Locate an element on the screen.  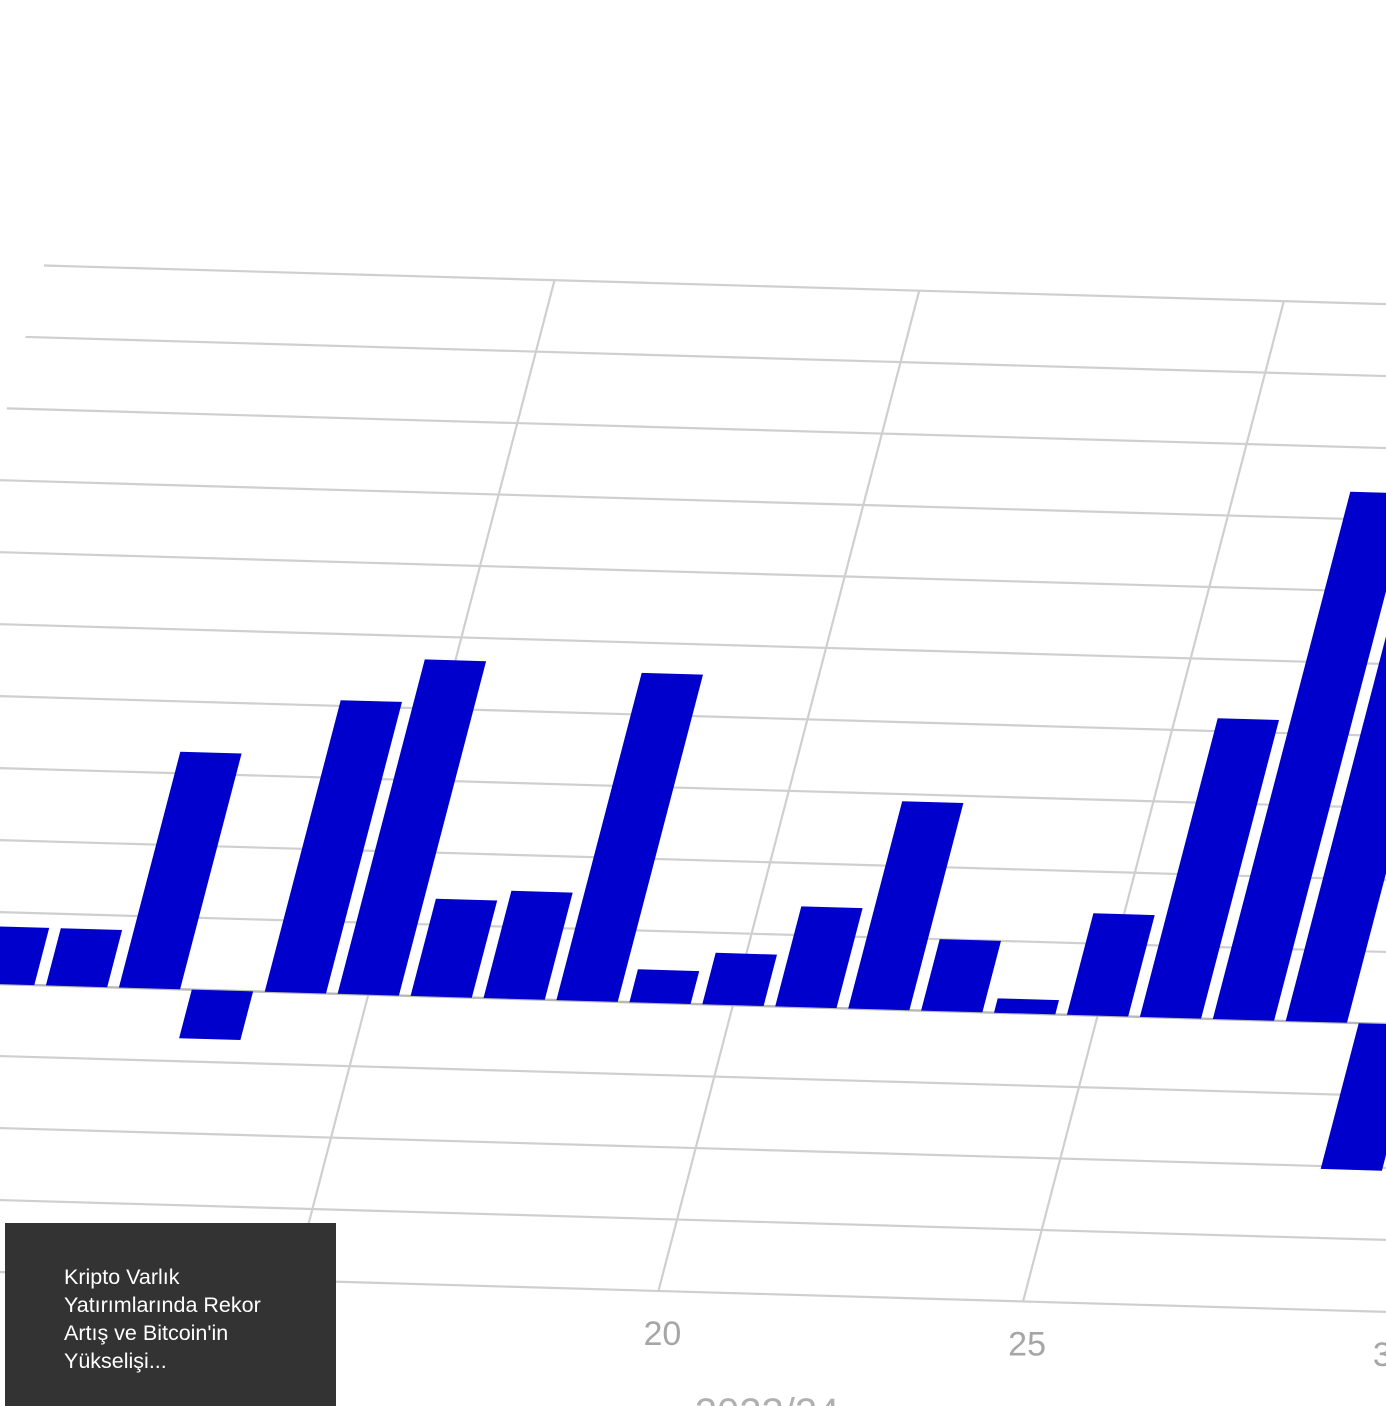
x-tick-label: 25 is located at coordinates (1027, 1344).